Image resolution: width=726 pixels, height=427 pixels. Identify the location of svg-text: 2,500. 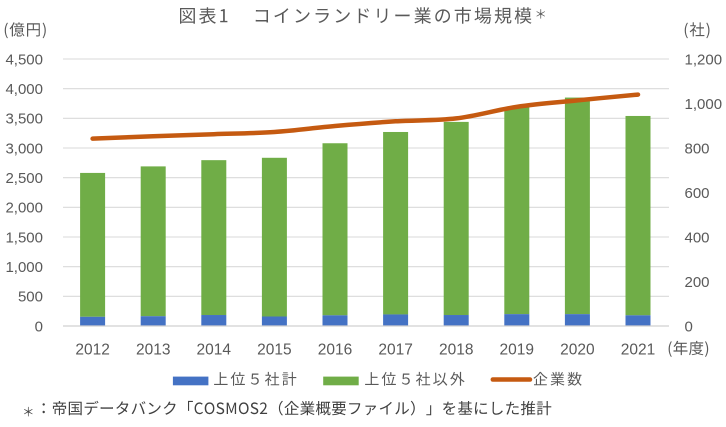
(24, 178).